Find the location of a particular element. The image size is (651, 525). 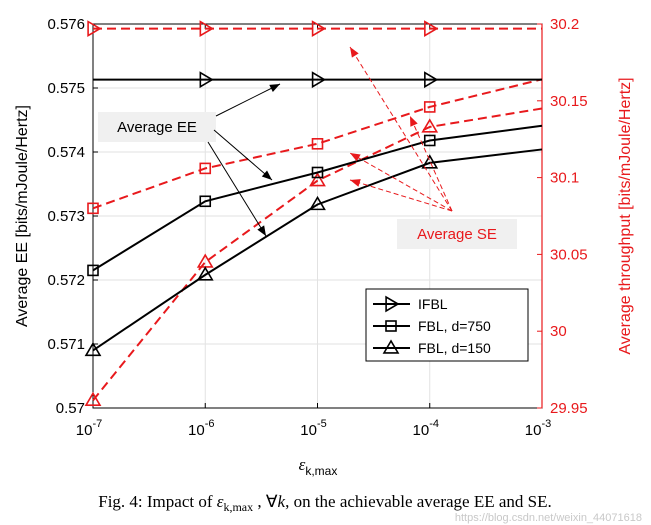

annotation-ee-arrows is located at coordinates (244, 160).